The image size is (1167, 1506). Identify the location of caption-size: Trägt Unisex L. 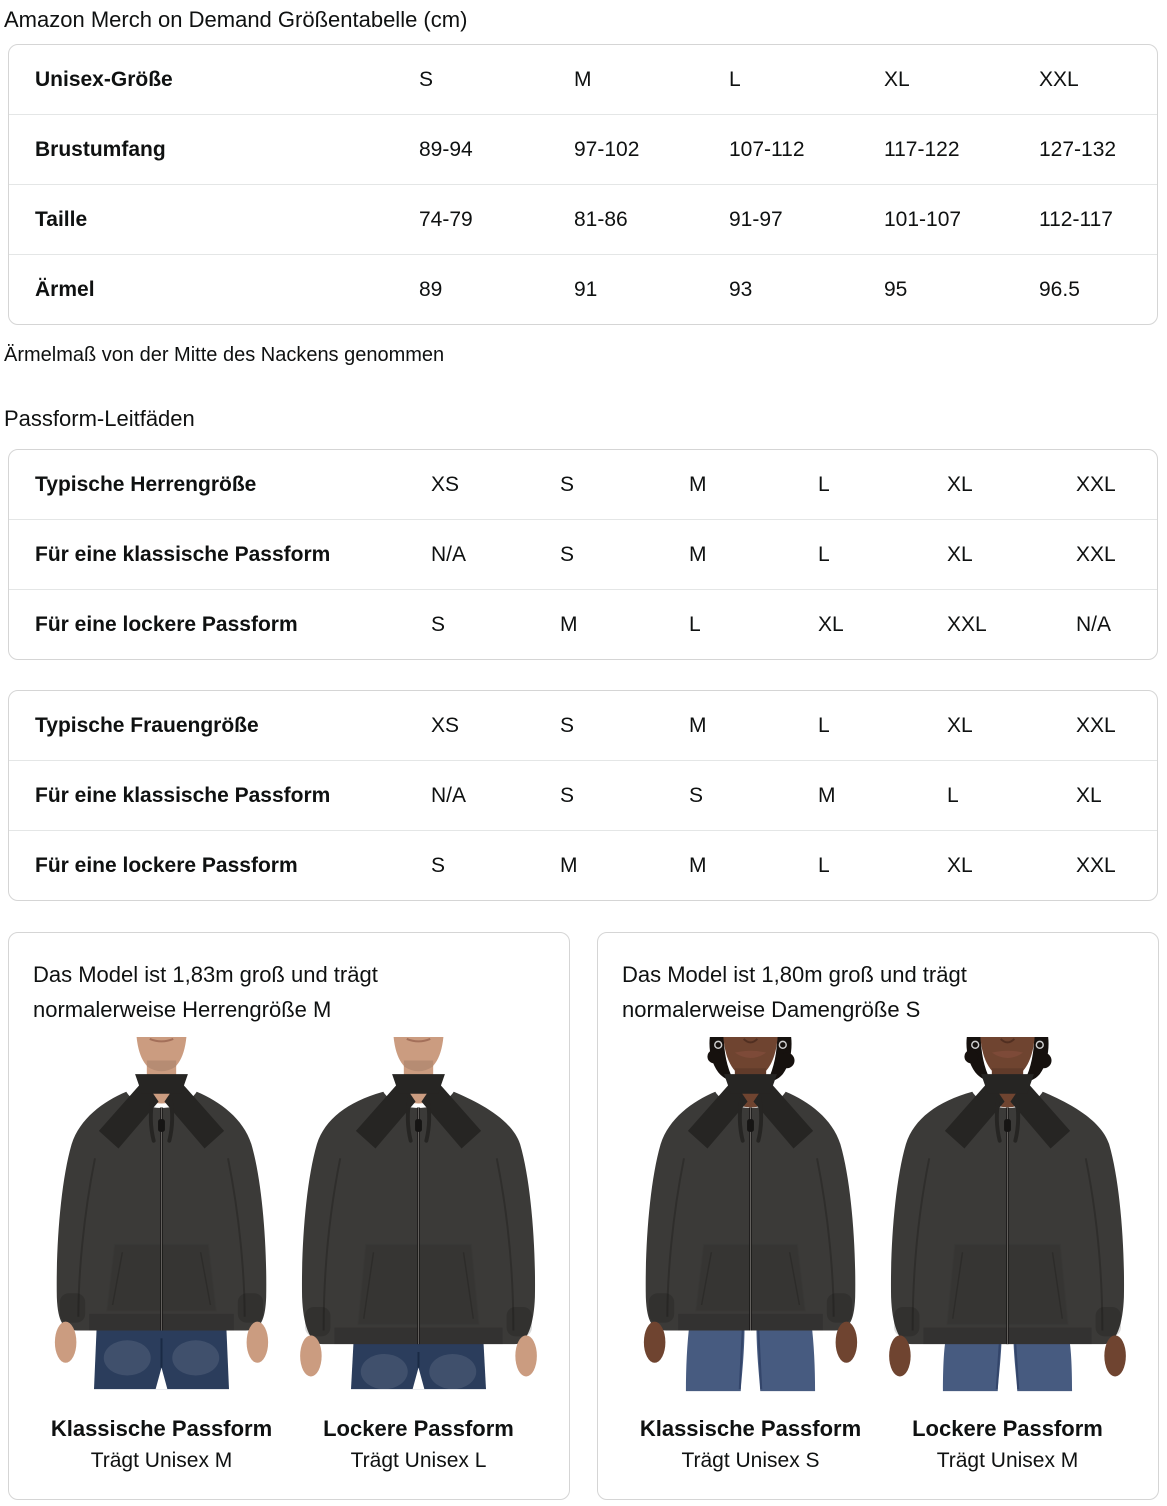
(418, 1460).